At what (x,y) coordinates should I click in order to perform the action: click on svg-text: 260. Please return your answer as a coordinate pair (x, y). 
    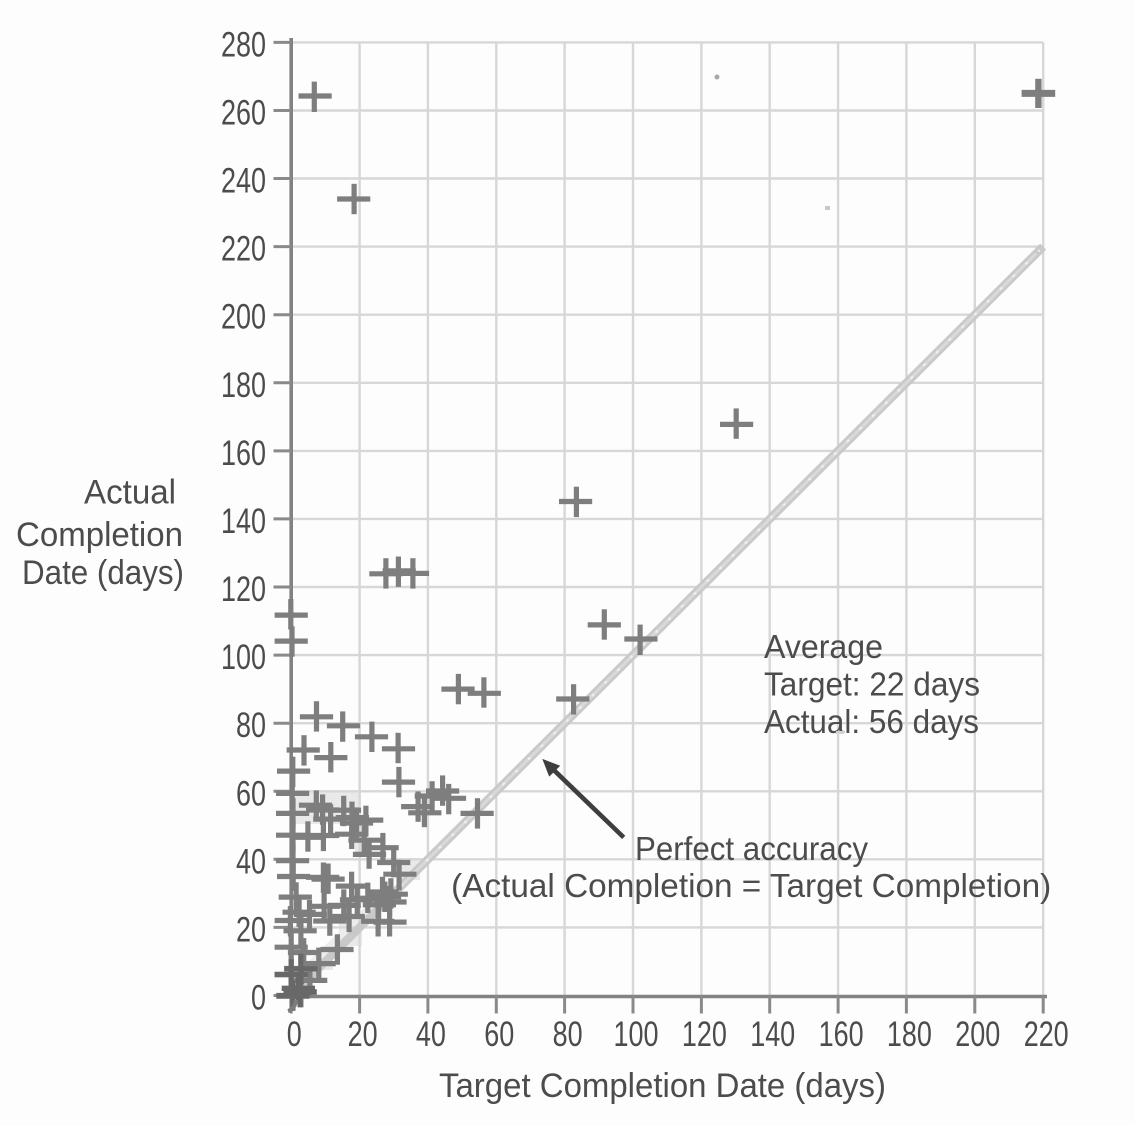
    Looking at the image, I should click on (243, 113).